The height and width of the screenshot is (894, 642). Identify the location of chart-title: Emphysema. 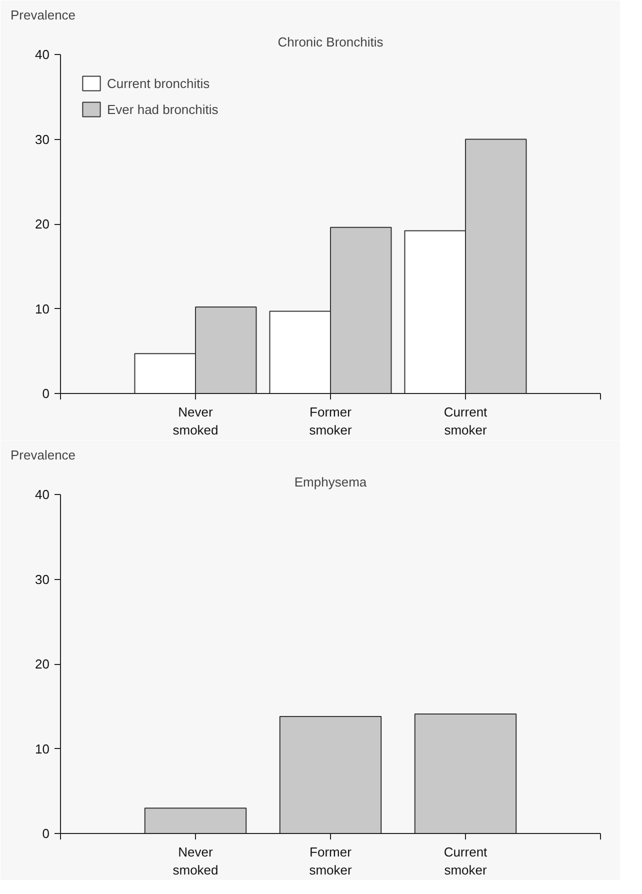
(331, 482).